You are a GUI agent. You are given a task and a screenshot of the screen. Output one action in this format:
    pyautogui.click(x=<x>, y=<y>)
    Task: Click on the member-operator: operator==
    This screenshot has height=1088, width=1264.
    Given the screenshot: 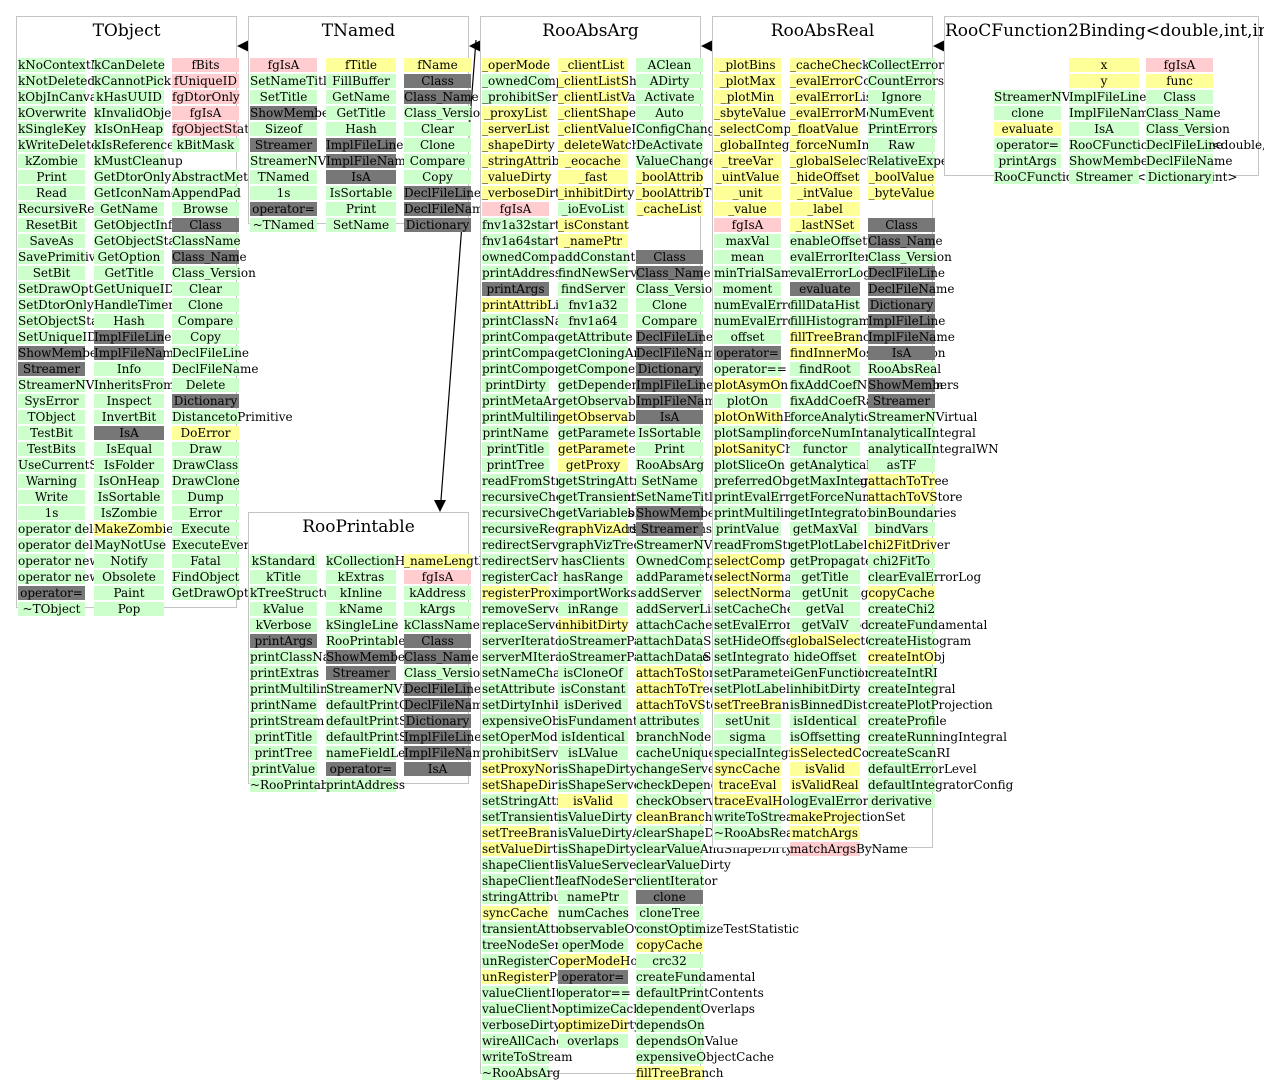 What is the action you would take?
    pyautogui.click(x=750, y=369)
    